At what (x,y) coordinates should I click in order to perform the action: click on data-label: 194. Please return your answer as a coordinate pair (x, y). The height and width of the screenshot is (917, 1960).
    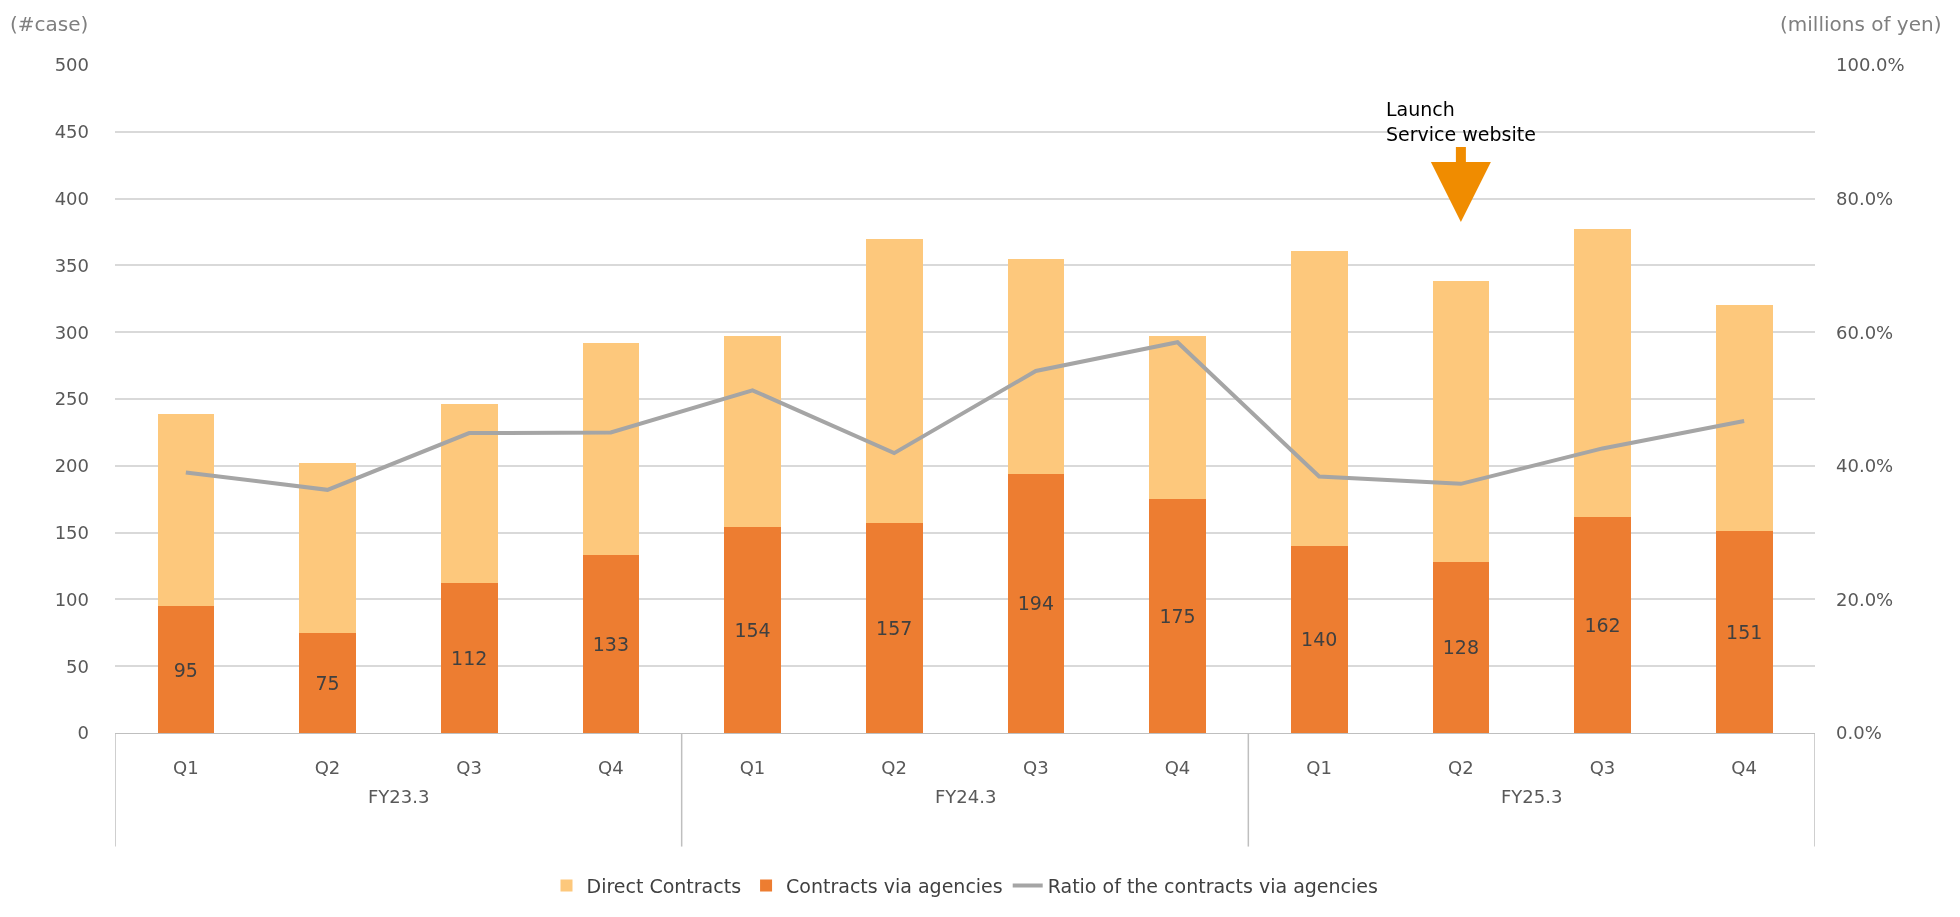
    Looking at the image, I should click on (1035, 603).